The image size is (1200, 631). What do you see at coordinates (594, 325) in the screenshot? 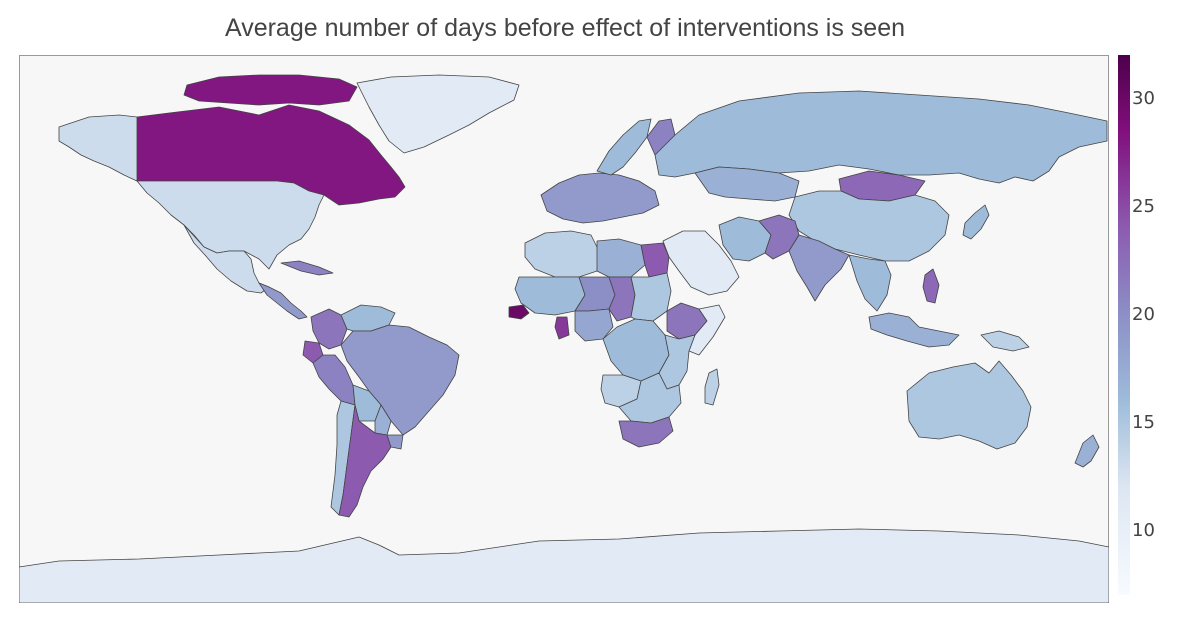
I see `region-nigeria: Nigeria: 18` at bounding box center [594, 325].